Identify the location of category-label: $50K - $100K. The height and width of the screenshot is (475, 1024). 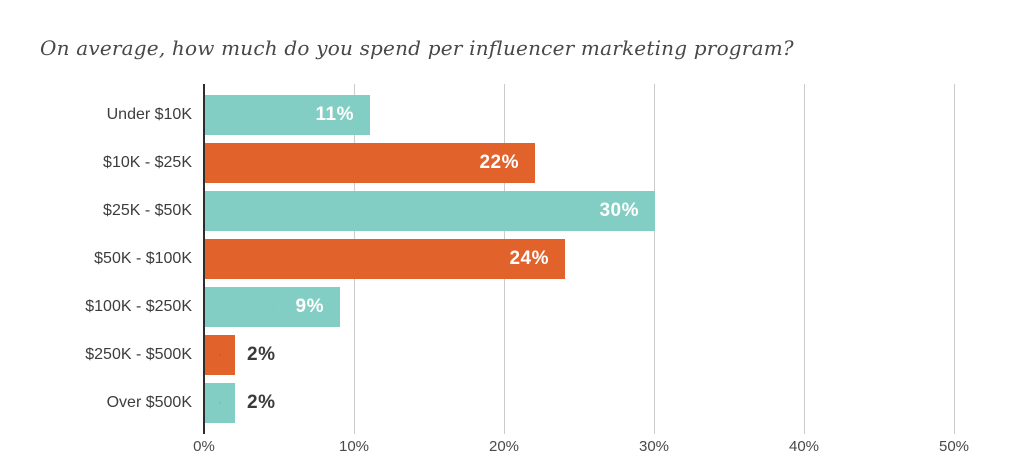
(143, 258).